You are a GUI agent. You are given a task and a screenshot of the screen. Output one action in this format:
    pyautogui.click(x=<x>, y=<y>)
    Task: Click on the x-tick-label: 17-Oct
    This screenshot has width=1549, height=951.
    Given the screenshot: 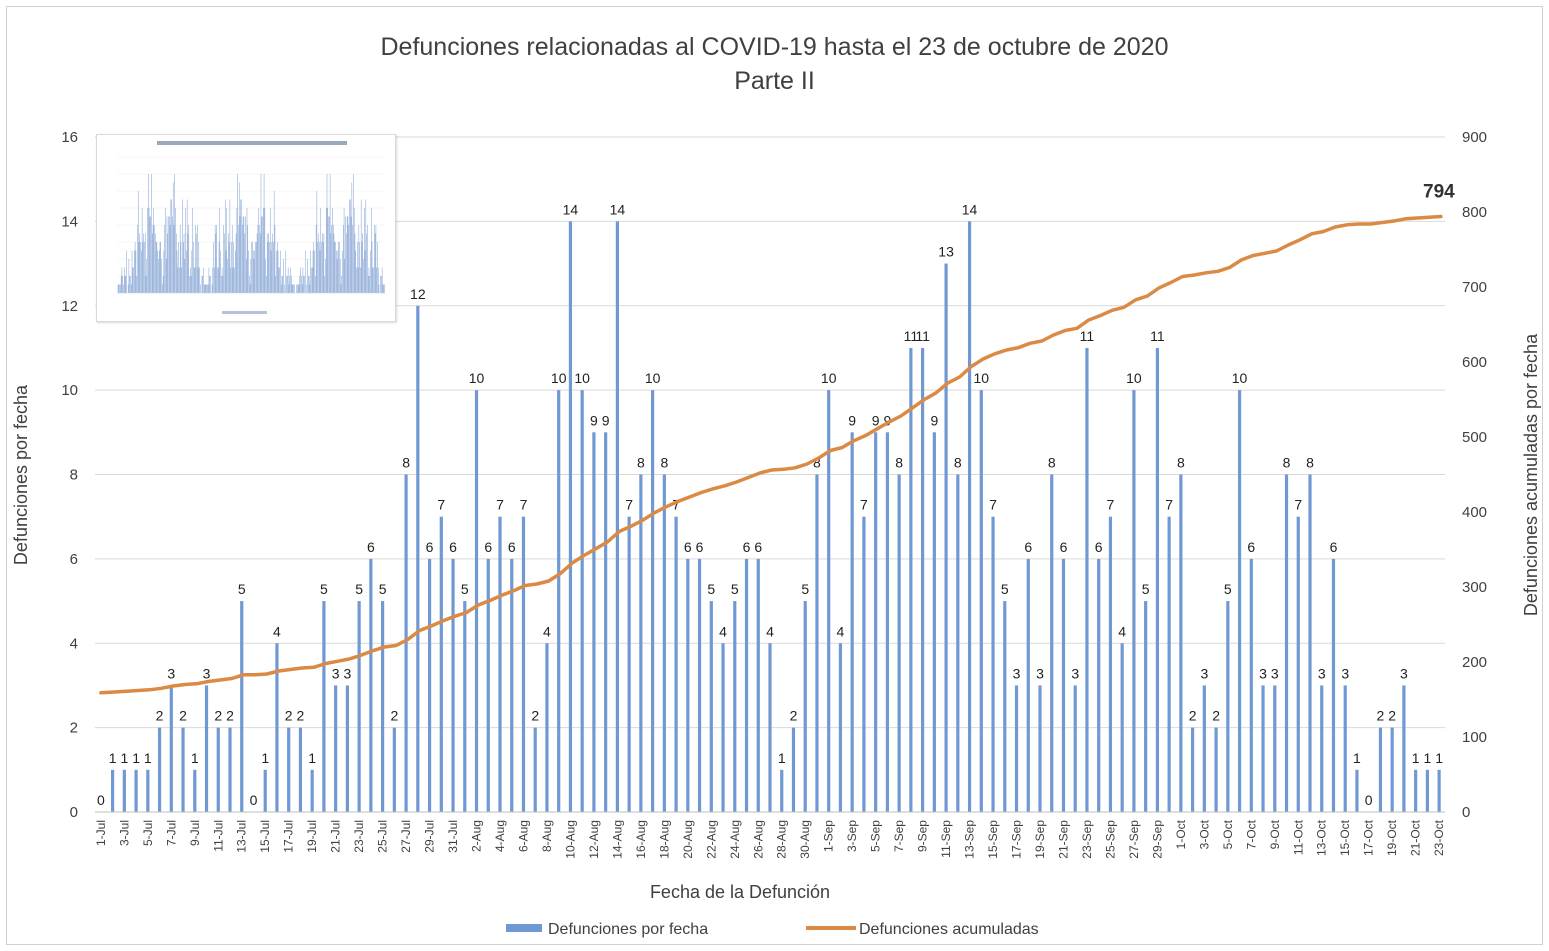 What is the action you would take?
    pyautogui.click(x=1369, y=837)
    